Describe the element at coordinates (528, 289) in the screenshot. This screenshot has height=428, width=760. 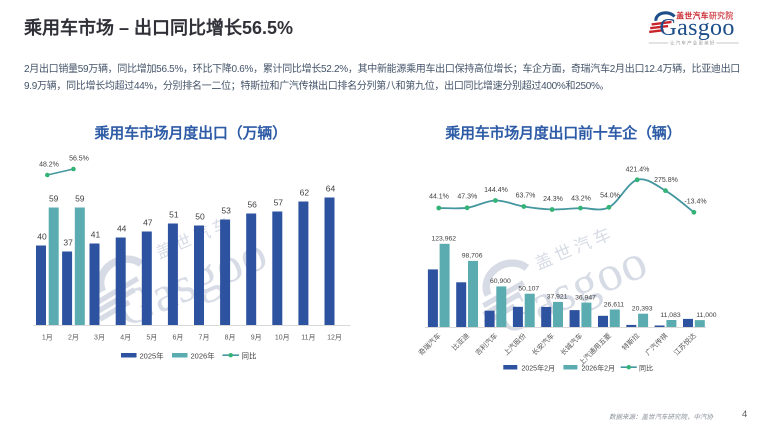
I see `svg-text: 50,107` at that location.